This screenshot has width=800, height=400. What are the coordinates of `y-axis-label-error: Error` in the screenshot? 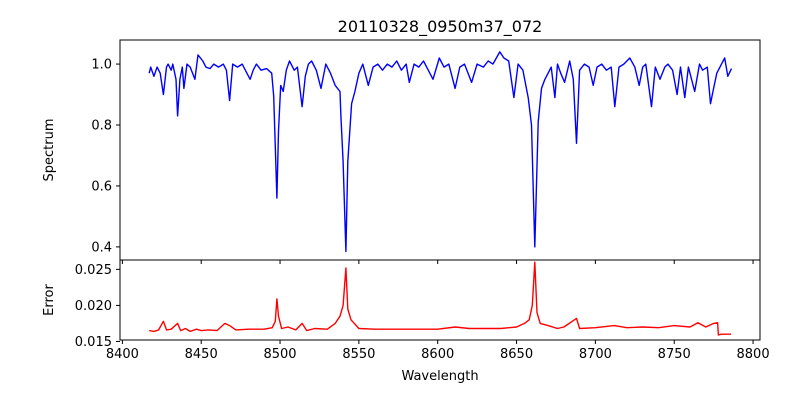 It's located at (49, 300).